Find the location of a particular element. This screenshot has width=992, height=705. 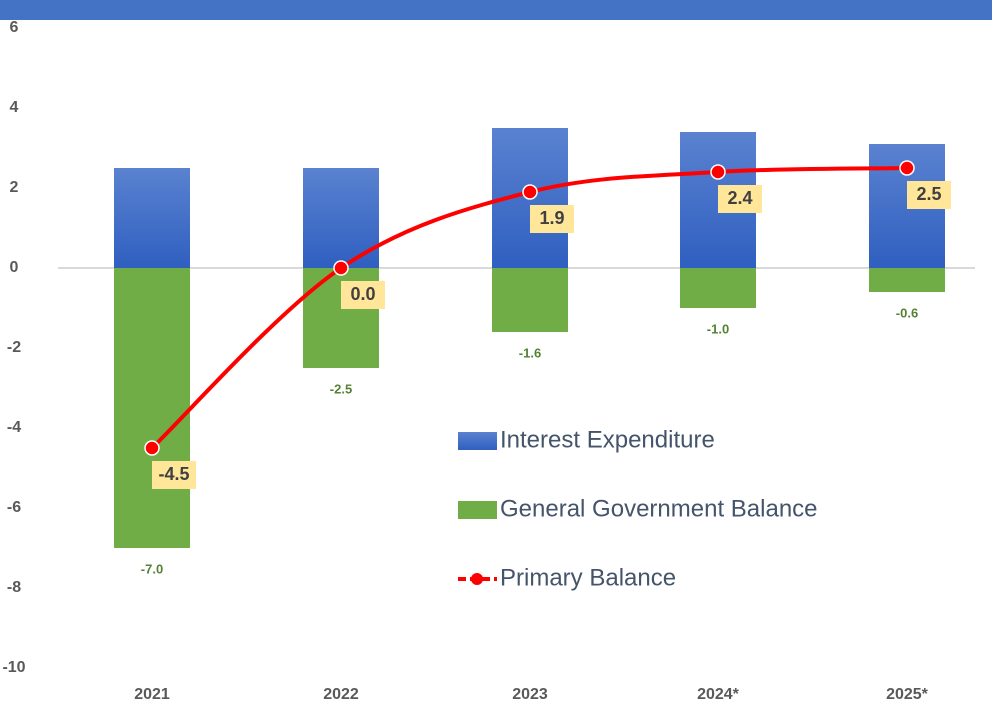

data-label: -2.5 is located at coordinates (341, 388).